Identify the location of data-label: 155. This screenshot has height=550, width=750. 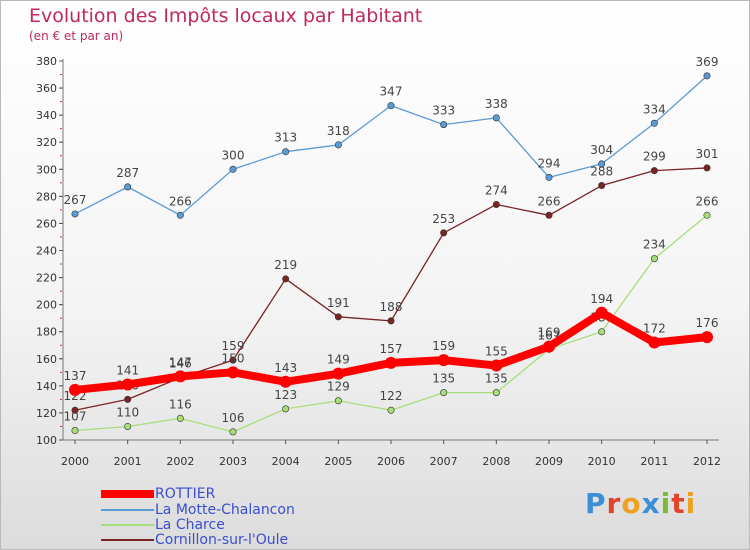
(496, 352).